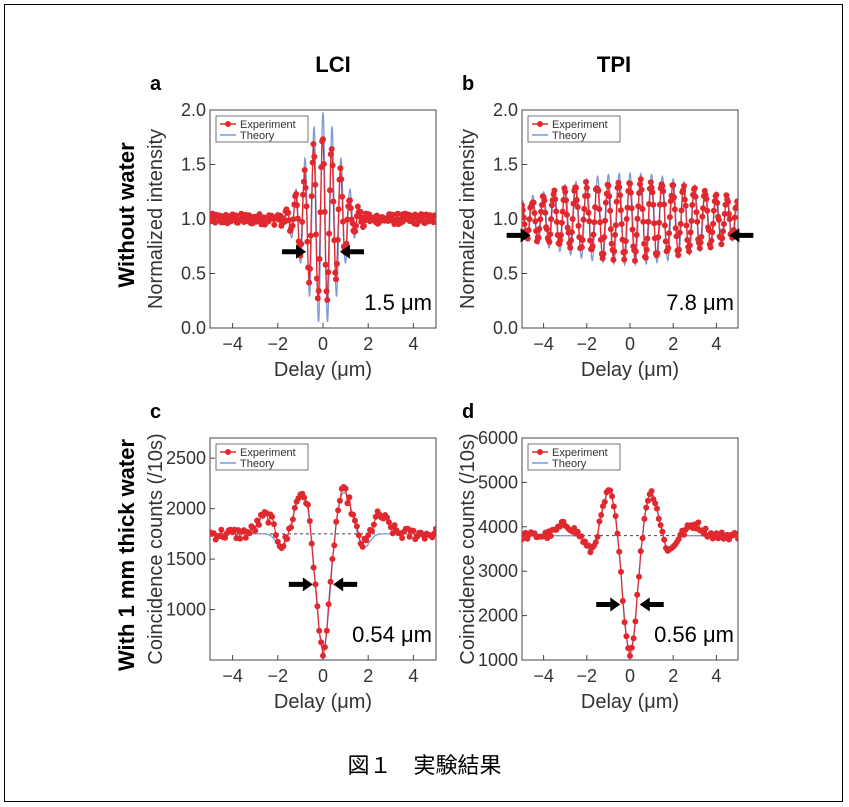 This screenshot has height=807, width=849. I want to click on panel-b-xtick-label: −2, so click(587, 344).